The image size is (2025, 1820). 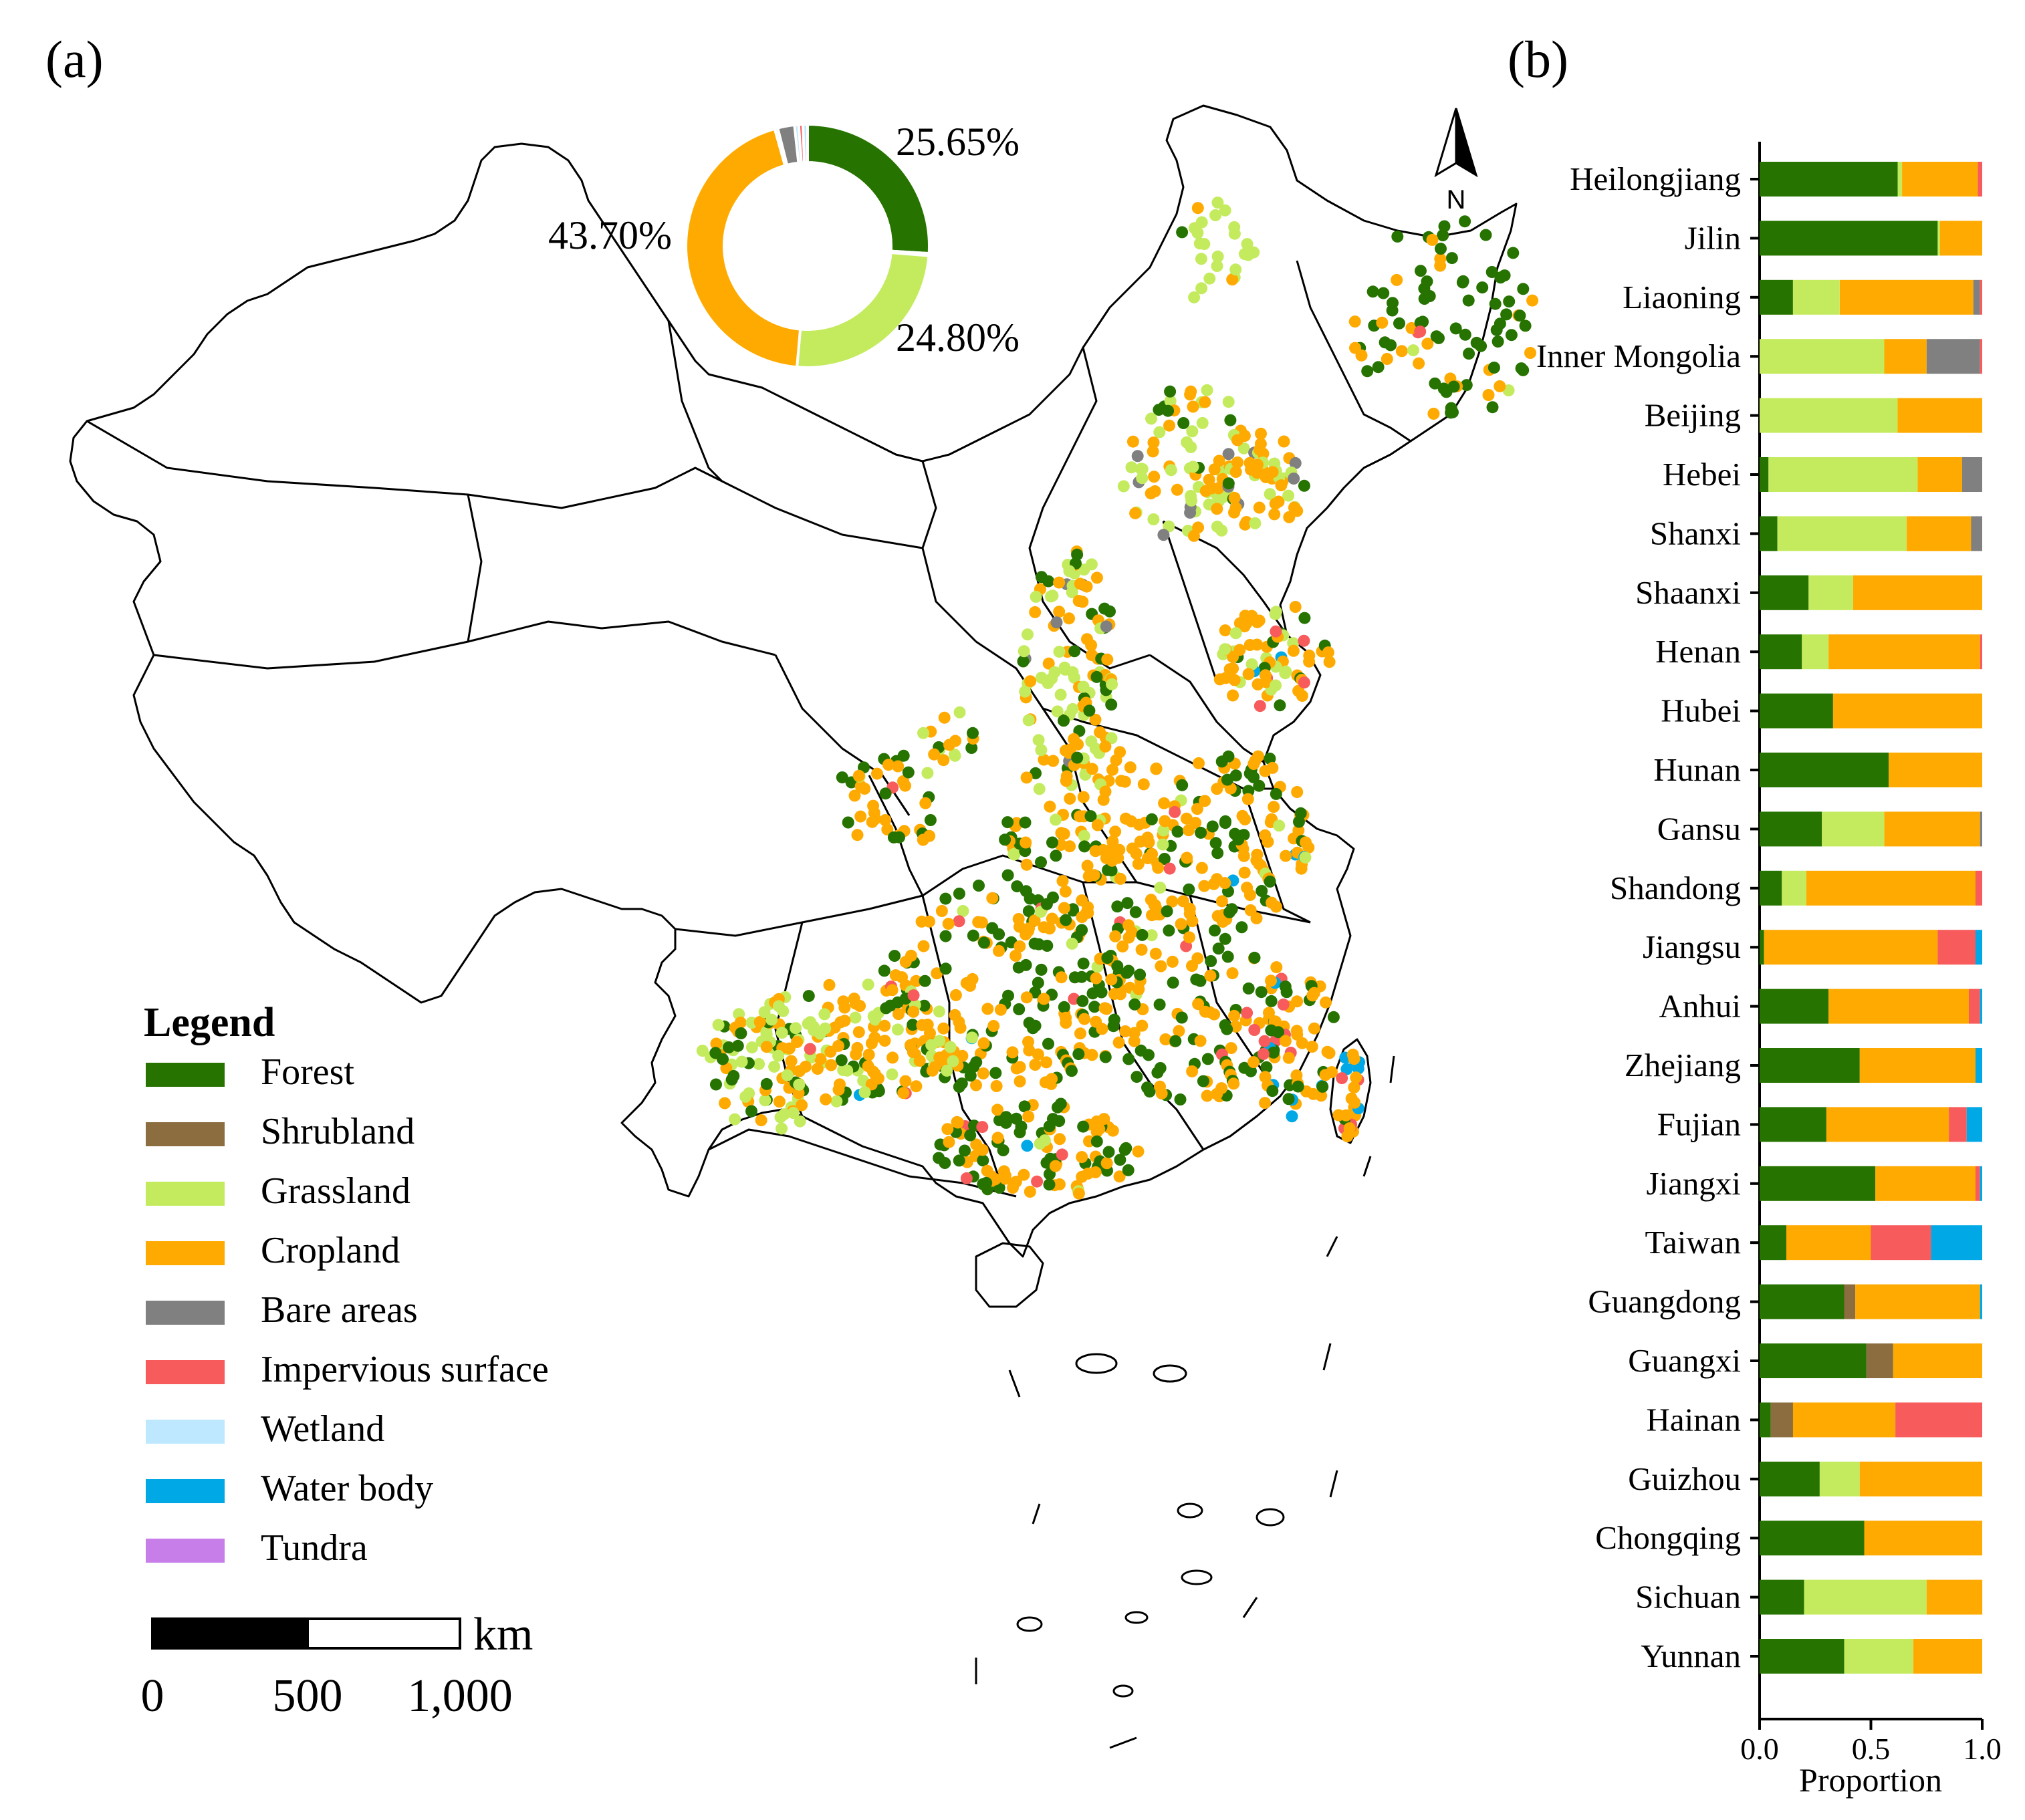 What do you see at coordinates (347, 1489) in the screenshot?
I see `legend-label: Water body` at bounding box center [347, 1489].